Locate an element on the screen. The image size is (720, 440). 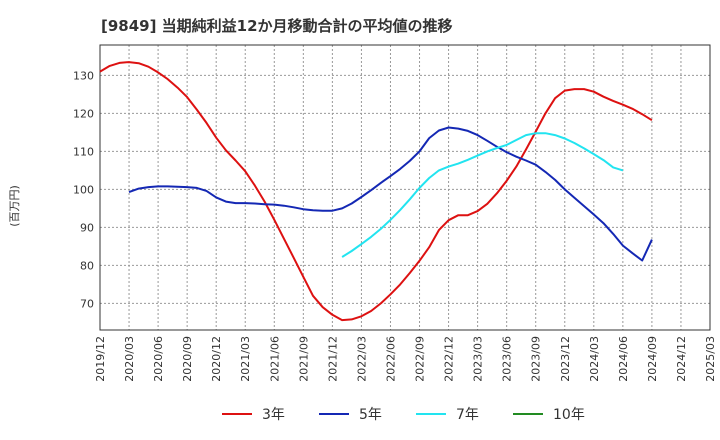
x-tick-label: 2021/03 is located at coordinates (245, 359).